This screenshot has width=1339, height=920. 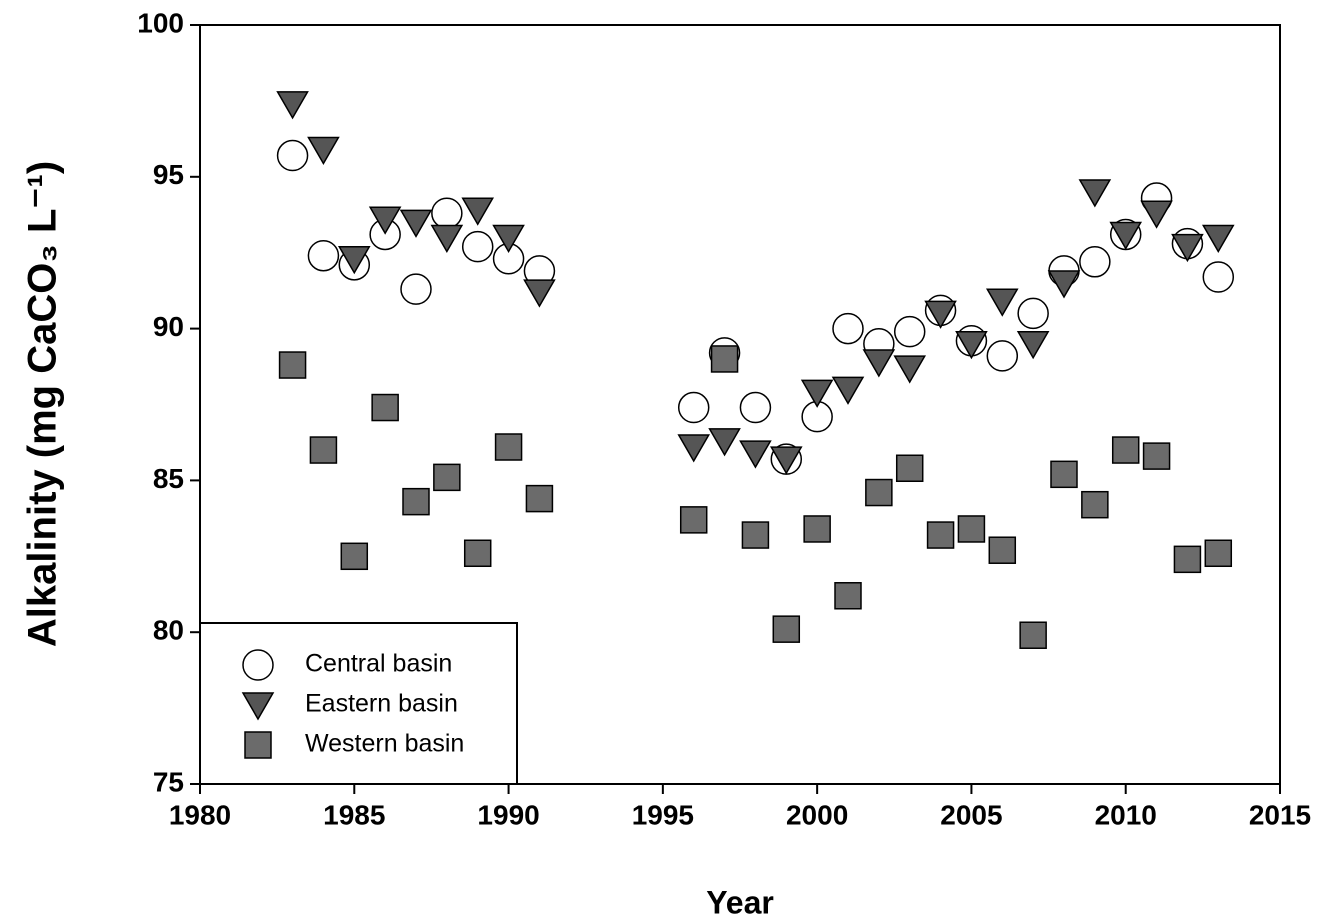 I want to click on legend-label: Western basin, so click(x=384, y=744).